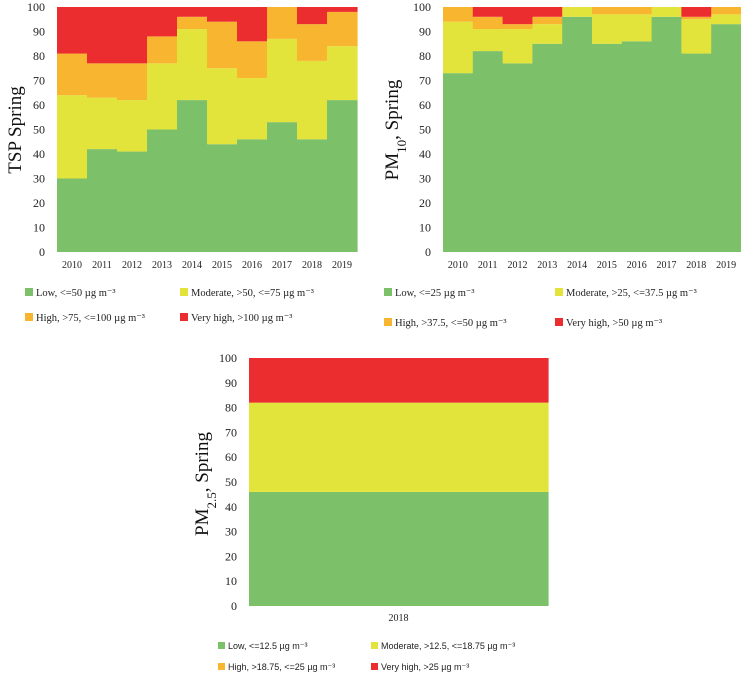  I want to click on pm25-bar-2018-low, so click(399, 548).